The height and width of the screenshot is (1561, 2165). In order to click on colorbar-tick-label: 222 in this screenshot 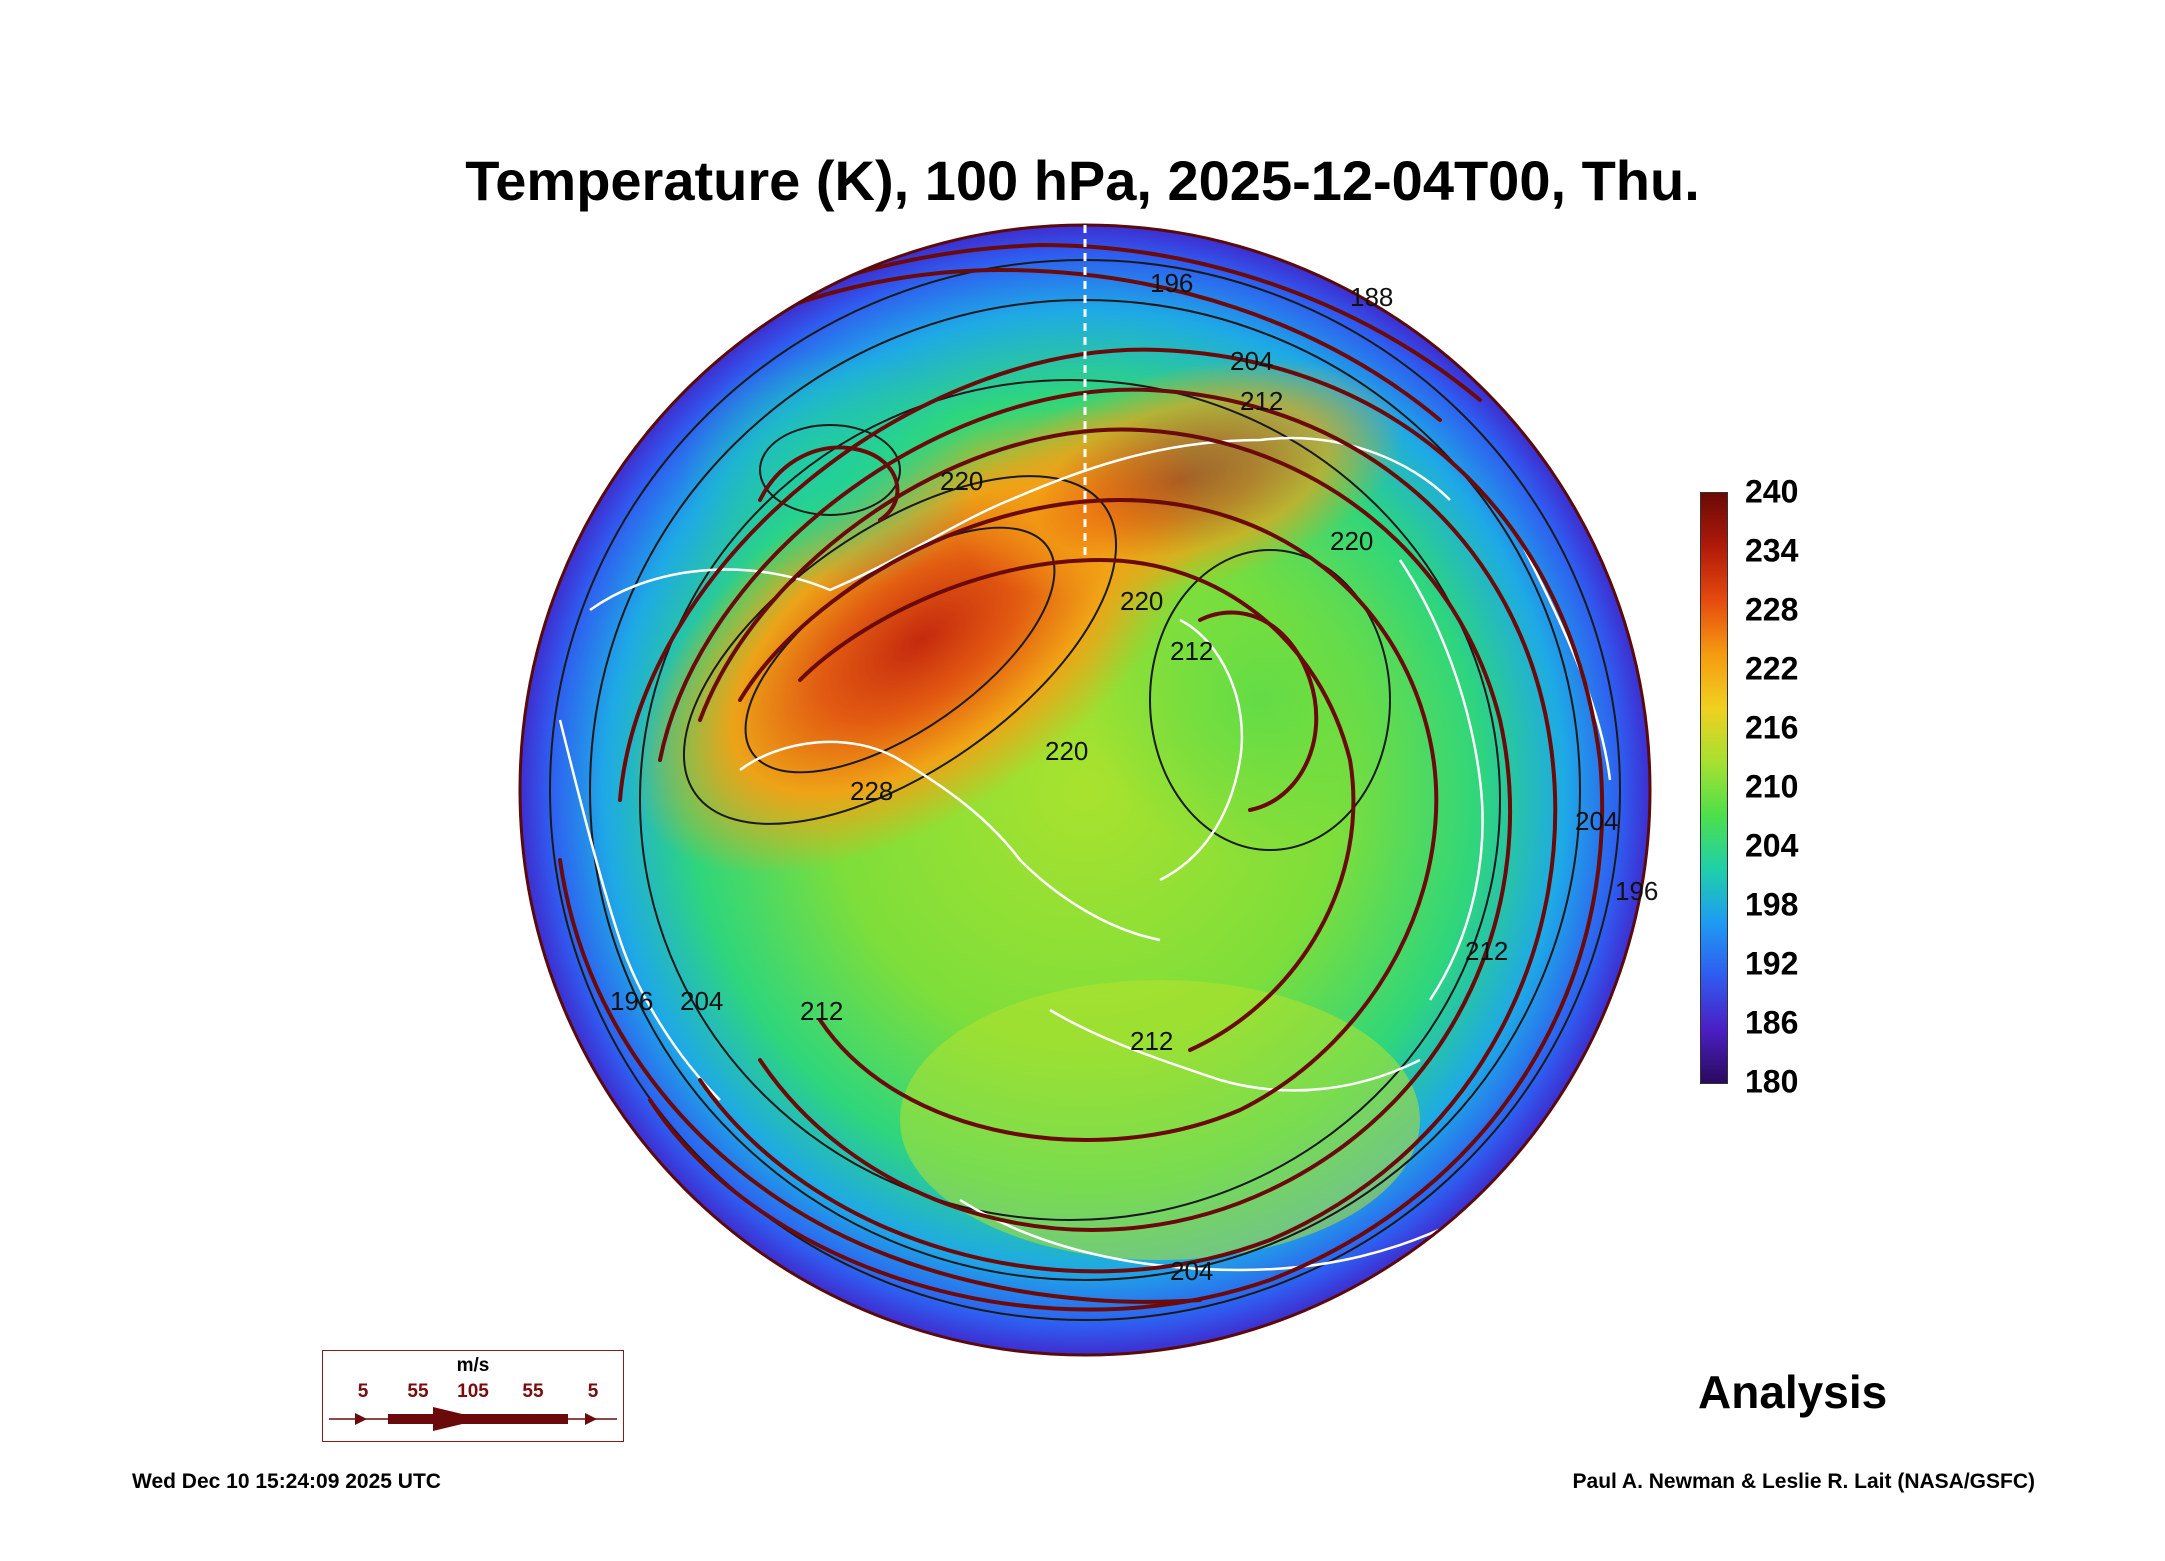, I will do `click(1772, 668)`.